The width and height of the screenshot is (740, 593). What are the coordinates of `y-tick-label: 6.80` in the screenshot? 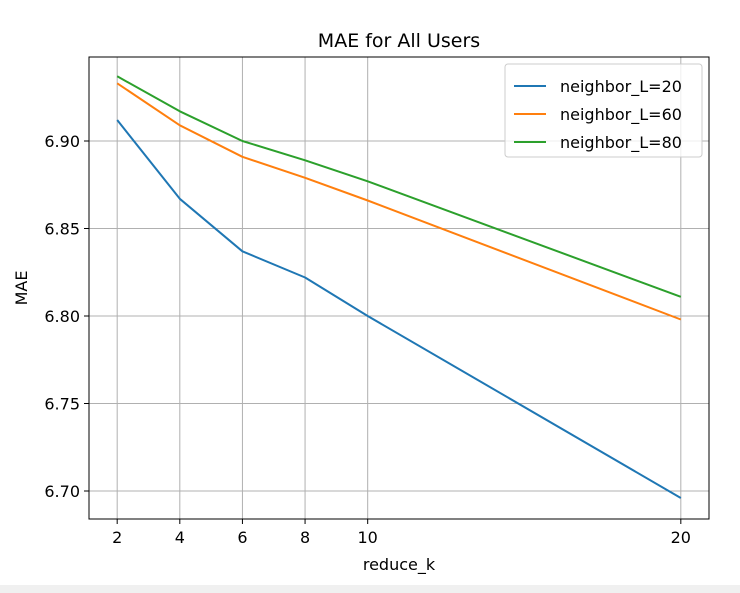 It's located at (62, 316).